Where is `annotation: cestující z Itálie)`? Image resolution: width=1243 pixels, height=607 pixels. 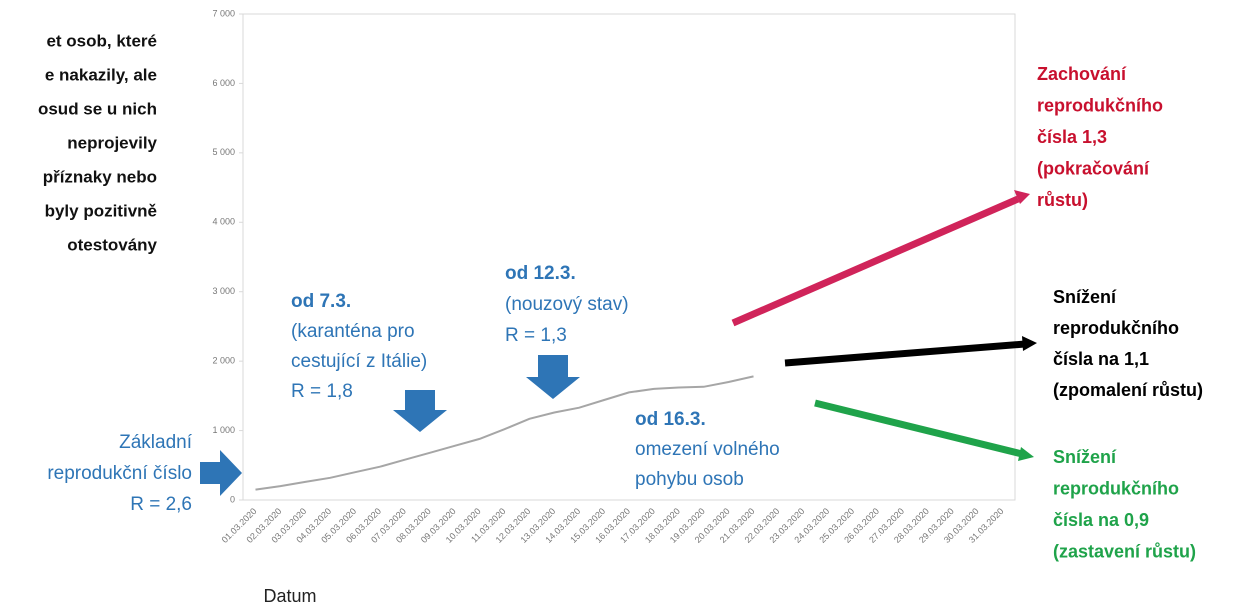
annotation: cestující z Itálie) is located at coordinates (359, 361).